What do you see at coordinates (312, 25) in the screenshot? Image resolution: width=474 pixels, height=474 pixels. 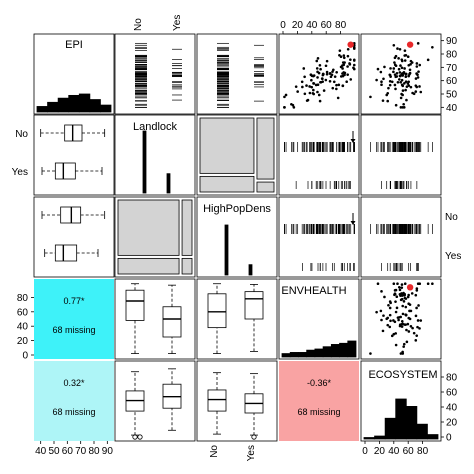 I see `top-axis-tick-label: 40` at bounding box center [312, 25].